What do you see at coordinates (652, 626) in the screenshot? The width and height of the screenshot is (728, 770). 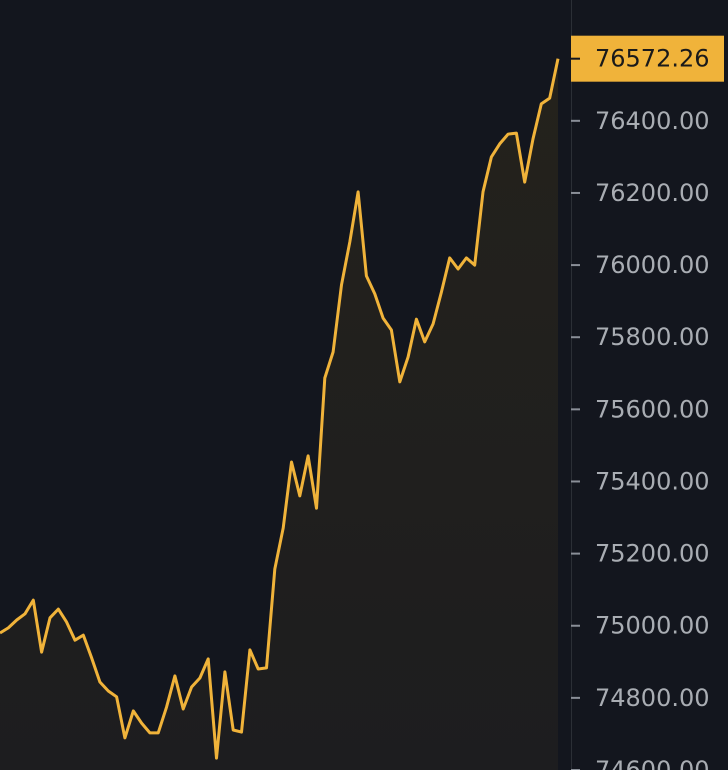 I see `y-tick-label: 75000.00` at bounding box center [652, 626].